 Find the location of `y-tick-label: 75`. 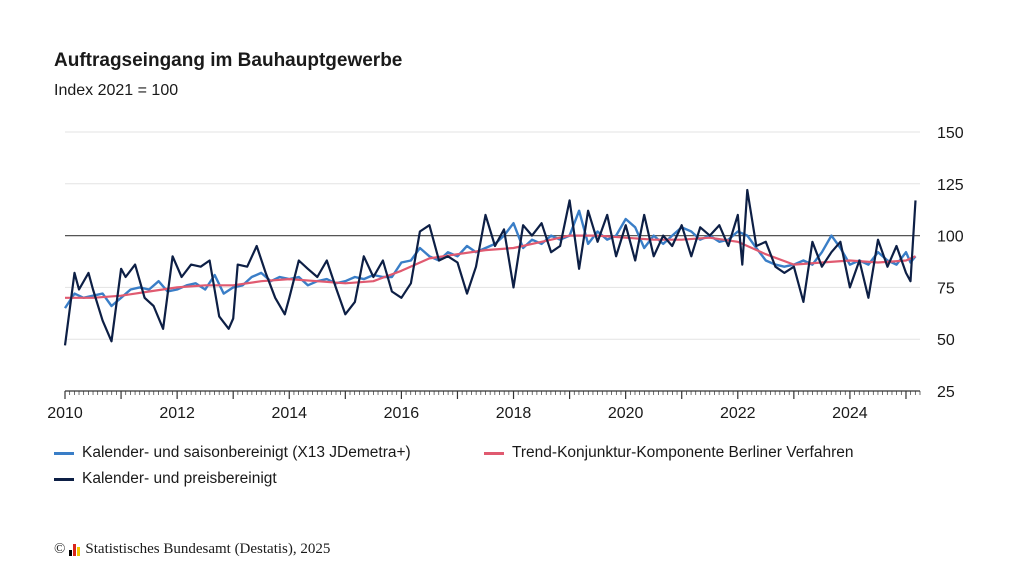

y-tick-label: 75 is located at coordinates (946, 288).